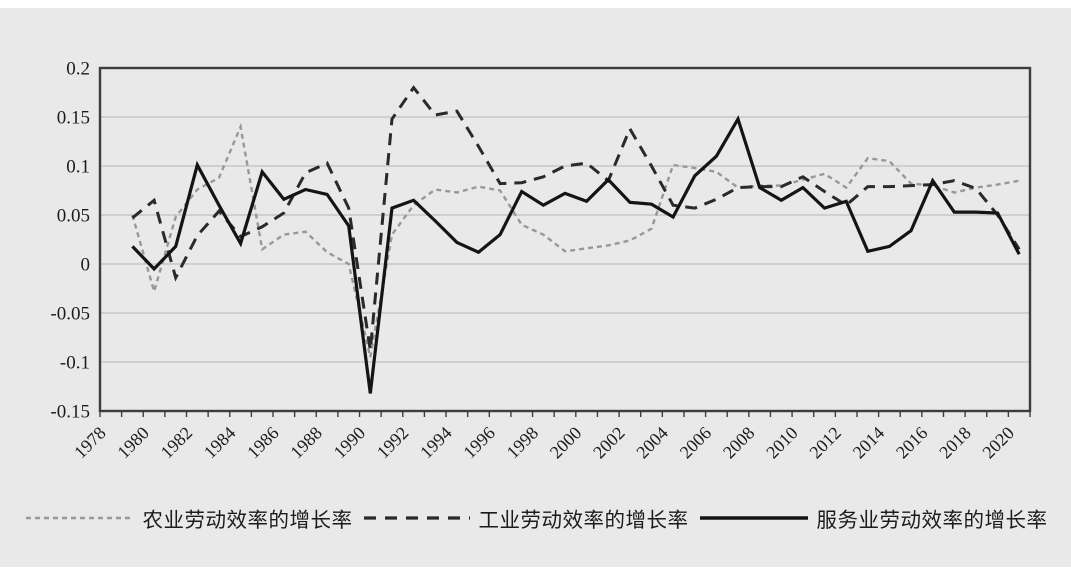  I want to click on y-axis-label: 0.15, so click(73, 118).